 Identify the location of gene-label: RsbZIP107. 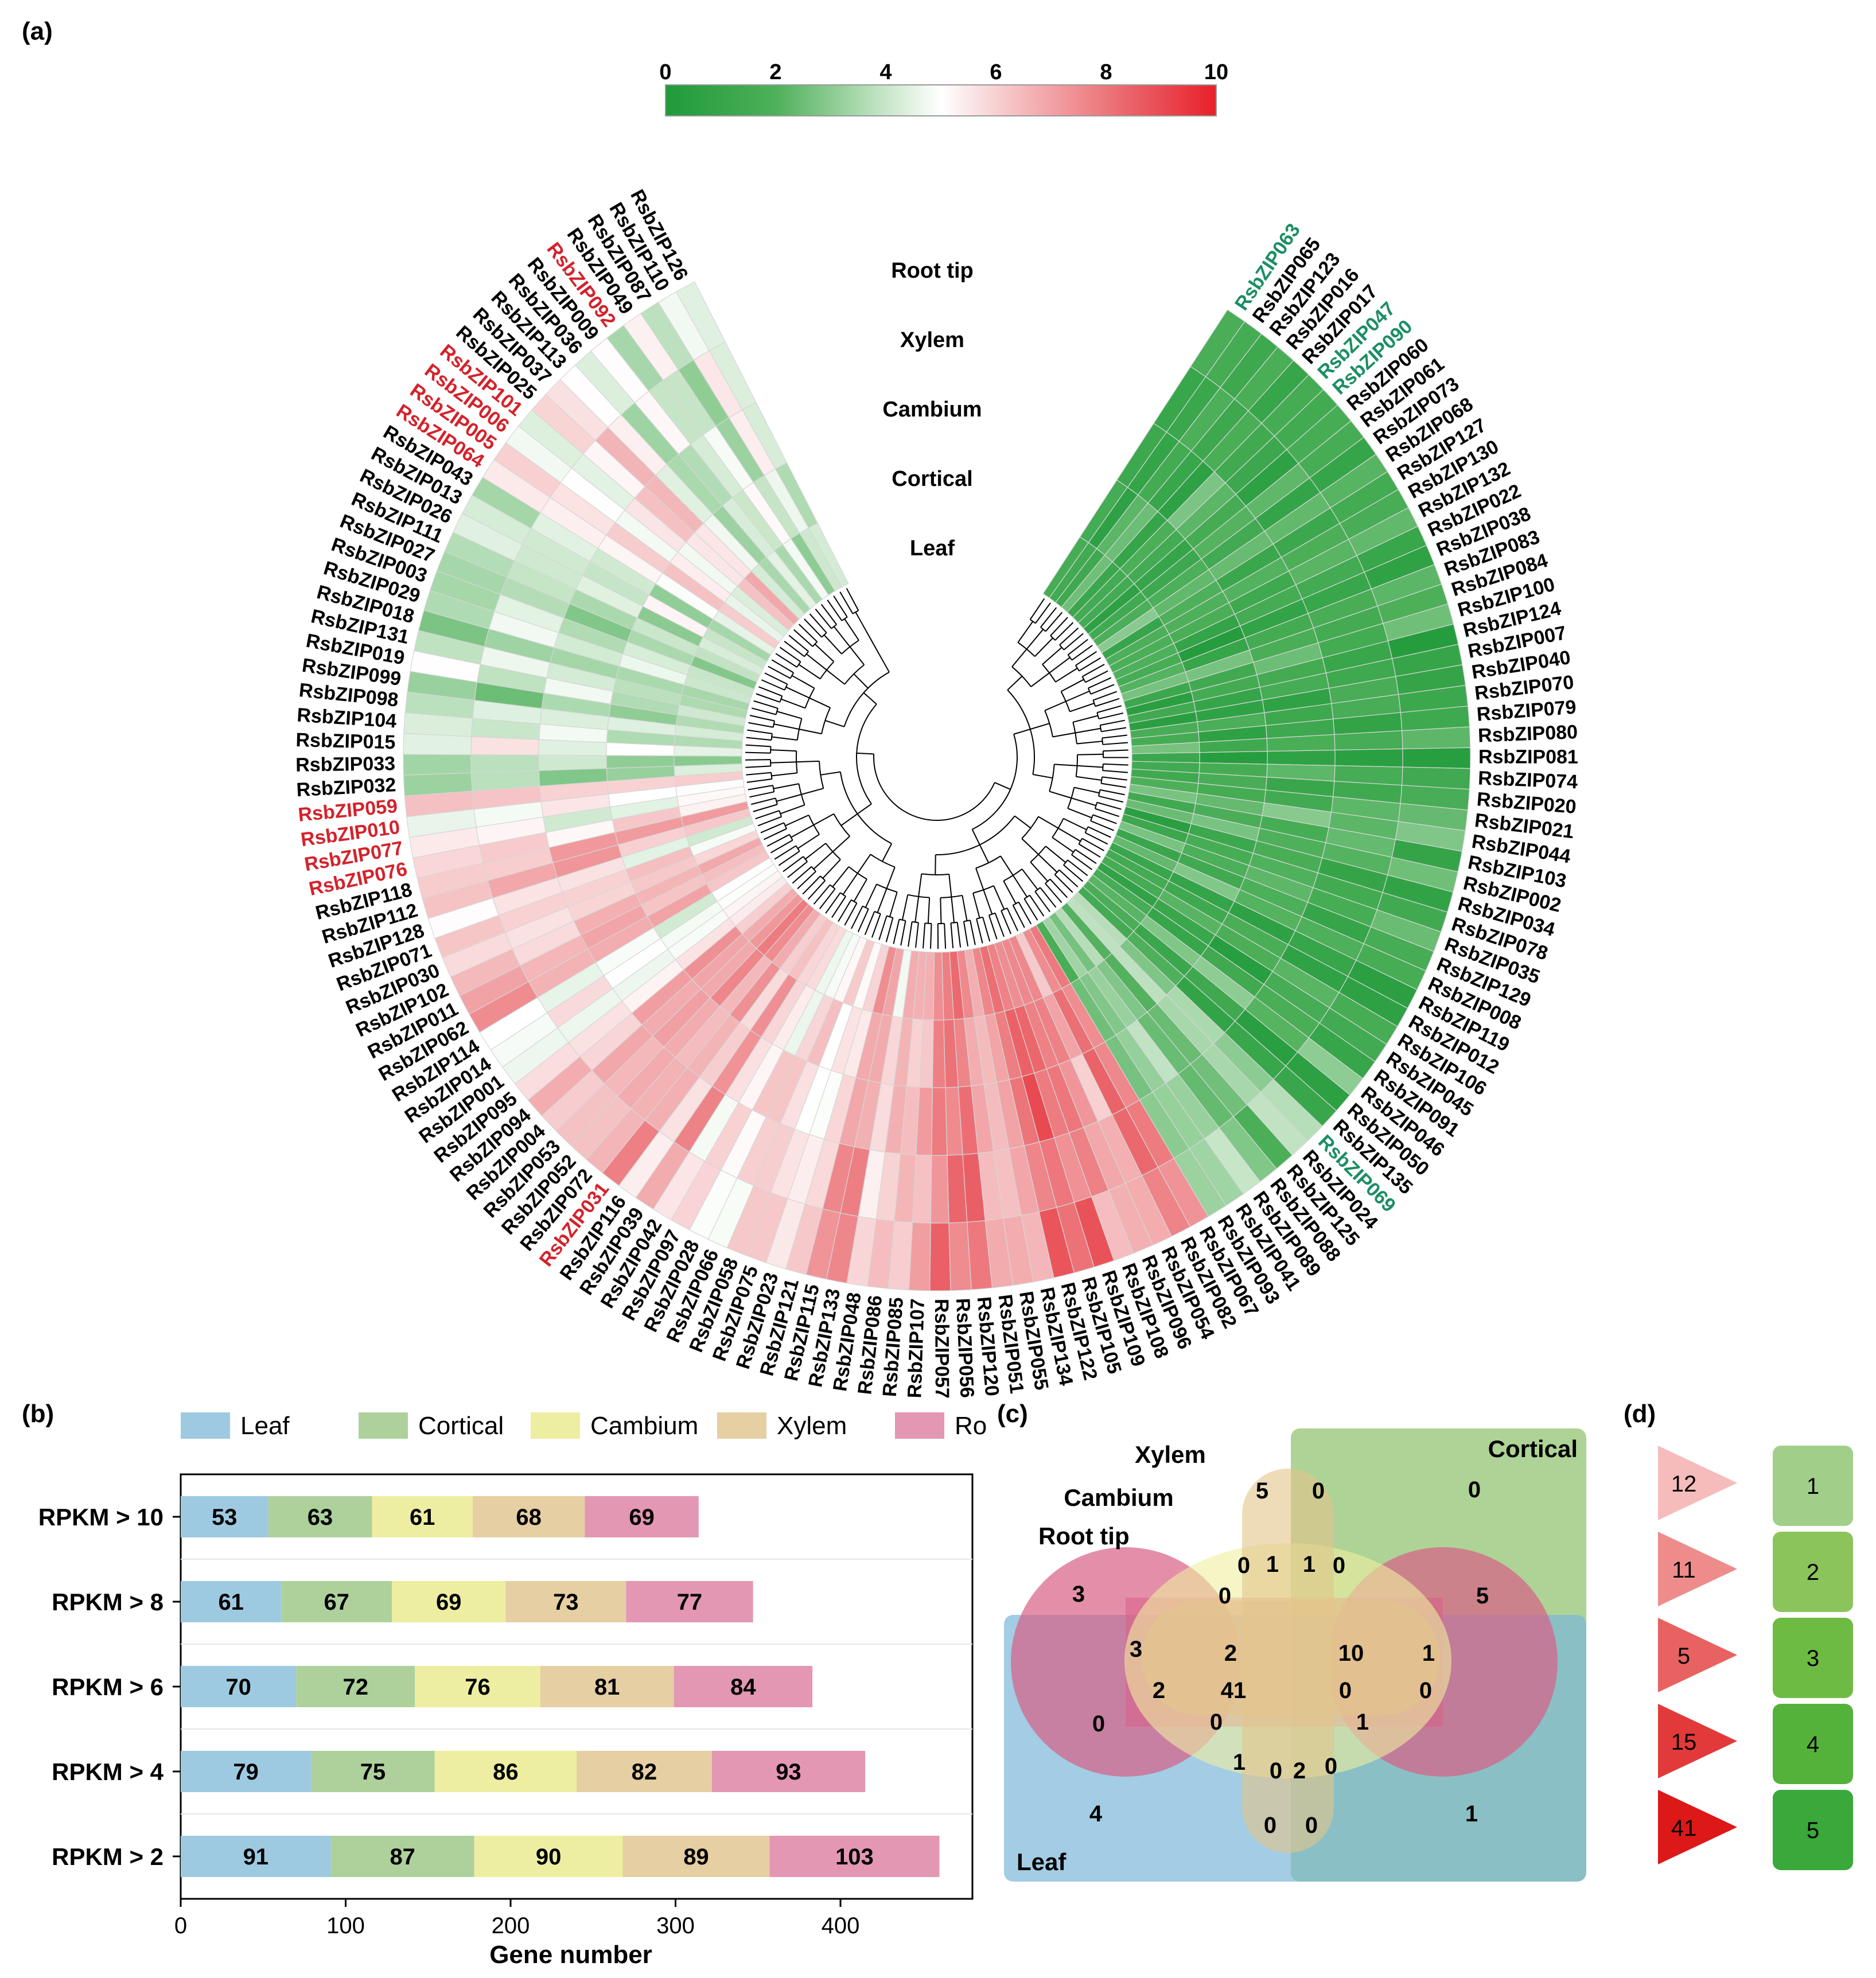
(916, 1348).